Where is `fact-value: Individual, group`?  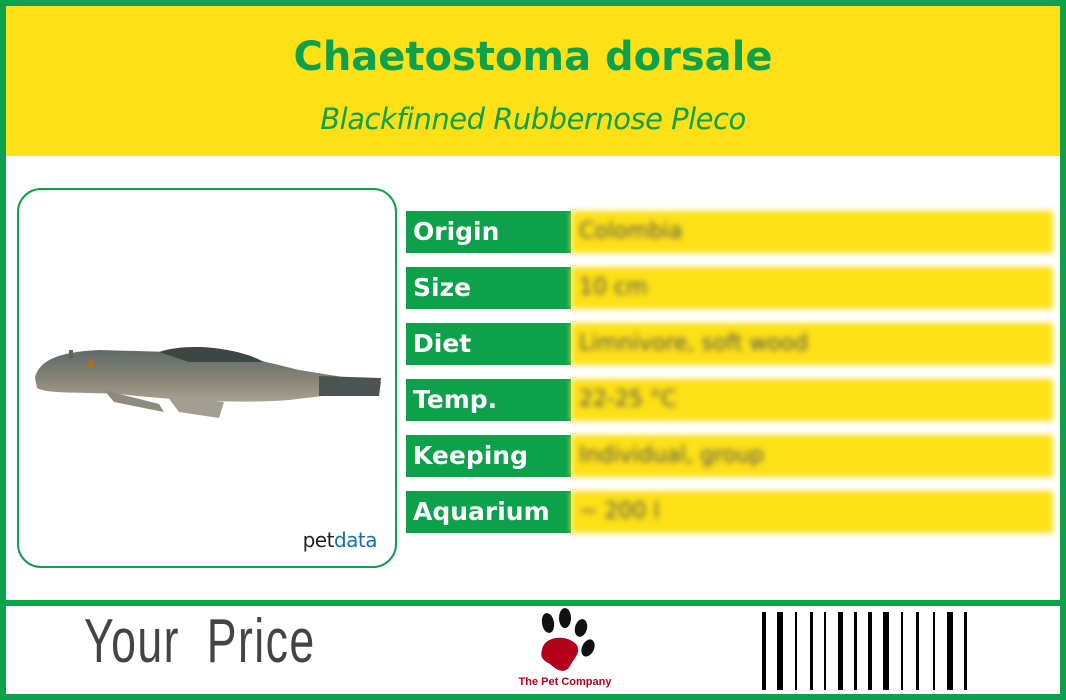
fact-value: Individual, group is located at coordinates (812, 456).